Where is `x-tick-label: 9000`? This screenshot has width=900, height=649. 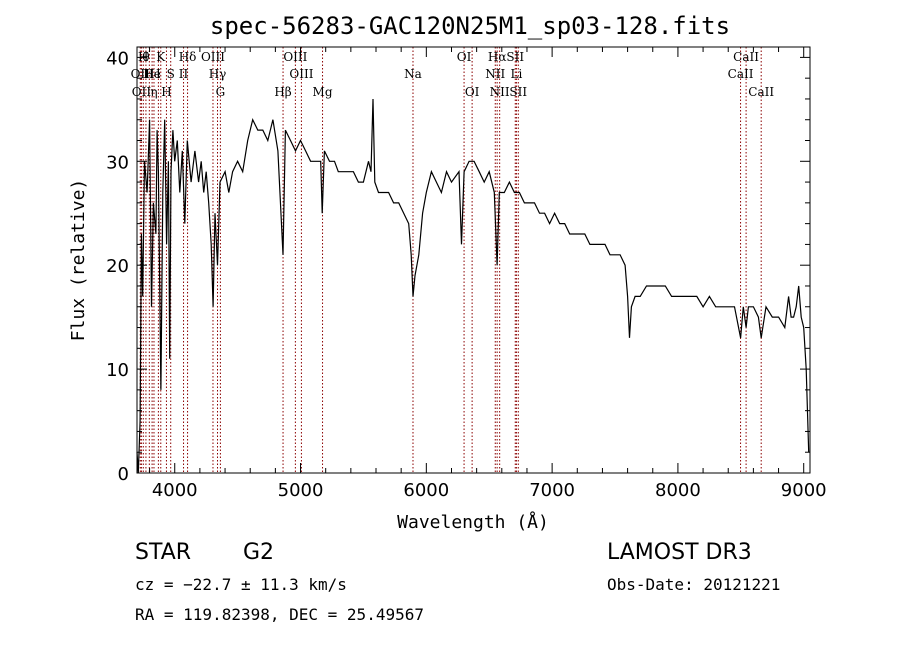
x-tick-label: 9000 is located at coordinates (804, 490).